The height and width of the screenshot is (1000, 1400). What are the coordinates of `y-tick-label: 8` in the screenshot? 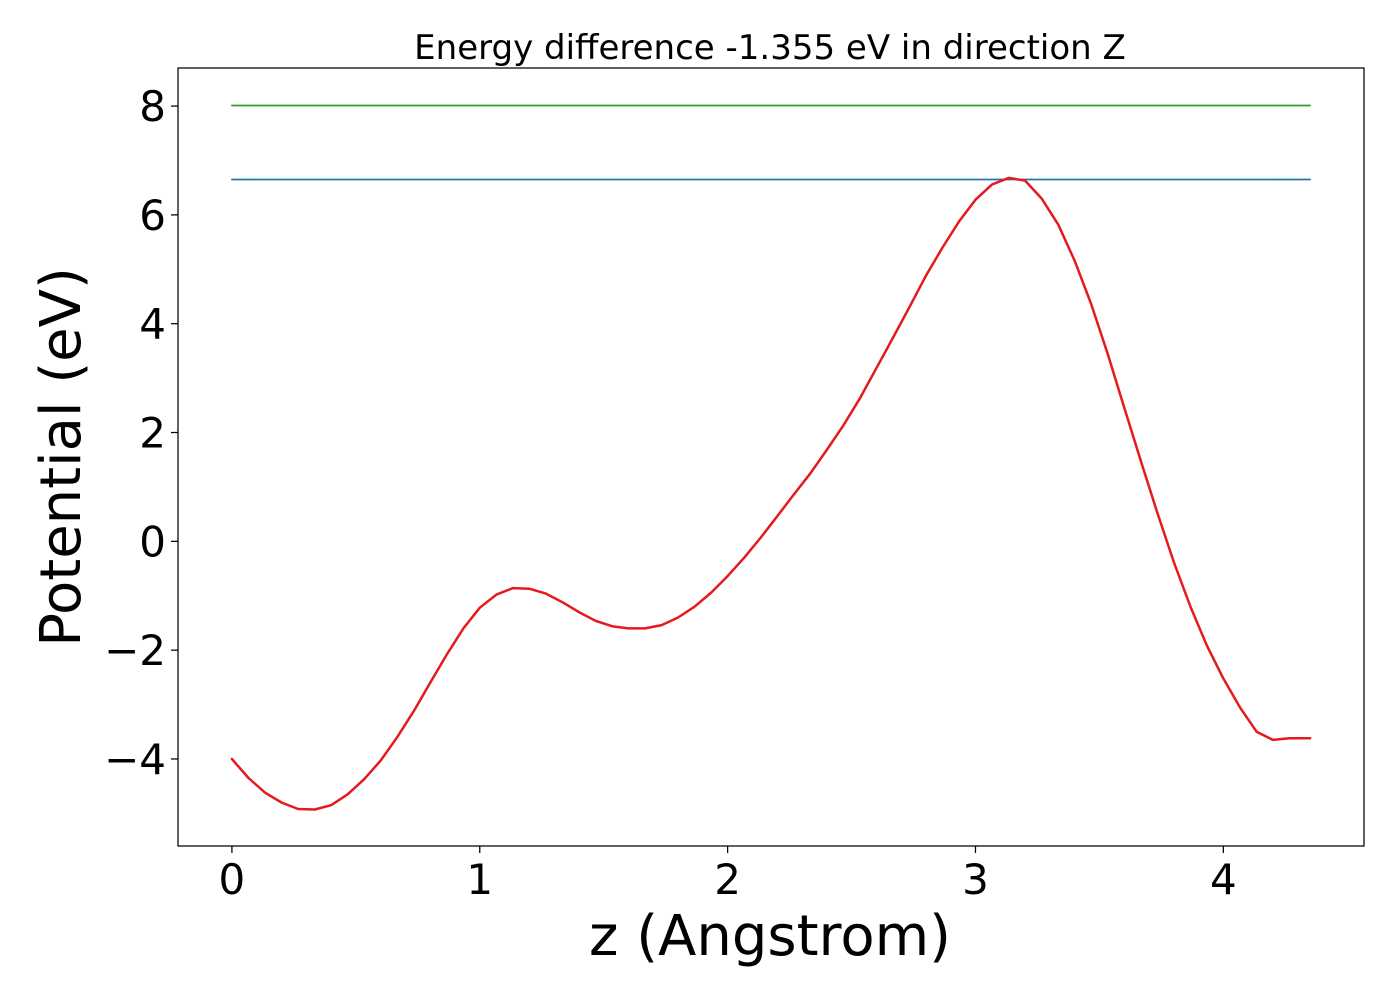 It's located at (152, 106).